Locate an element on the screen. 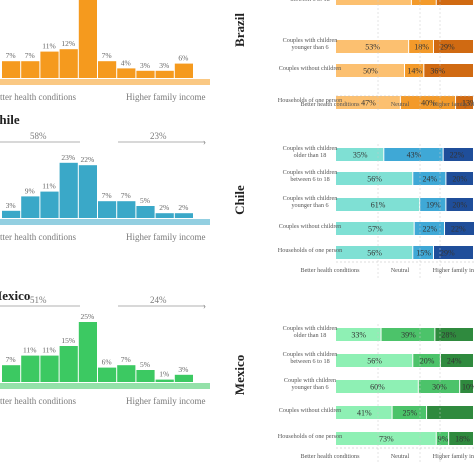 This screenshot has width=474, height=474. segment-value-label: 10% is located at coordinates (468, 387).